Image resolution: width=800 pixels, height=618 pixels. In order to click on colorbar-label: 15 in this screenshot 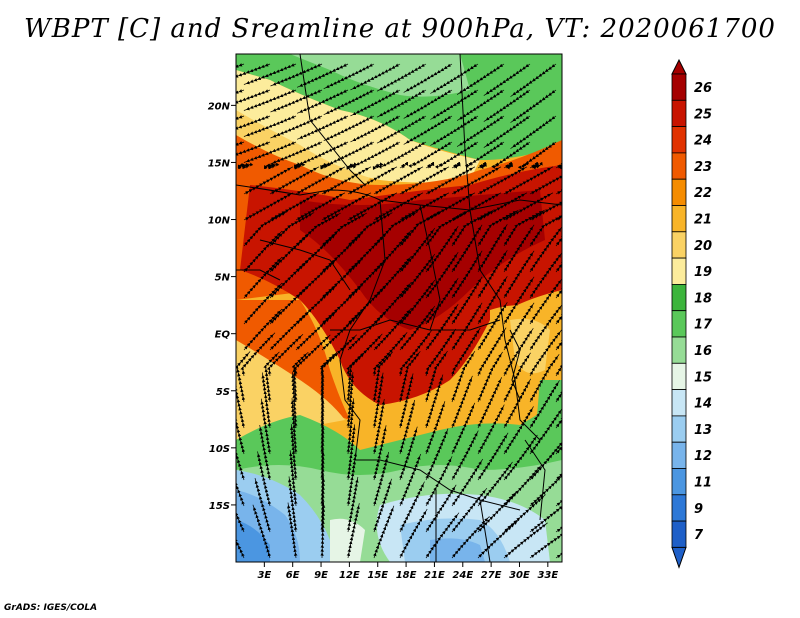, I will do `click(703, 377)`.